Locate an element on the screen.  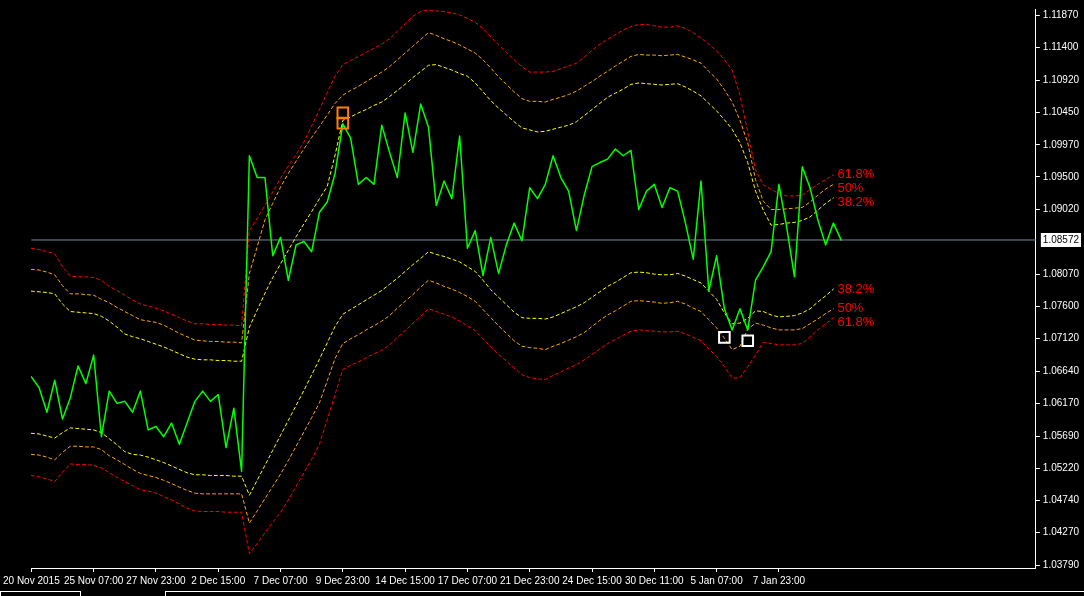
y-tick-label: 1.04740 is located at coordinates (1061, 500).